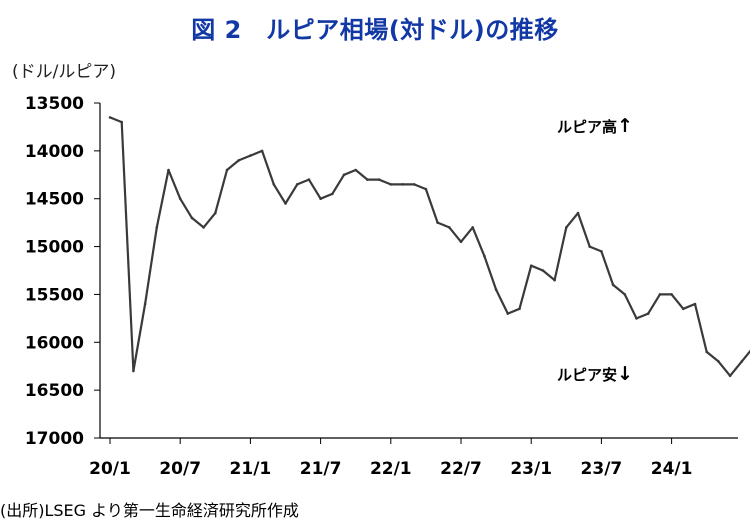  What do you see at coordinates (110, 469) in the screenshot?
I see `x-tick-label: 20/1` at bounding box center [110, 469].